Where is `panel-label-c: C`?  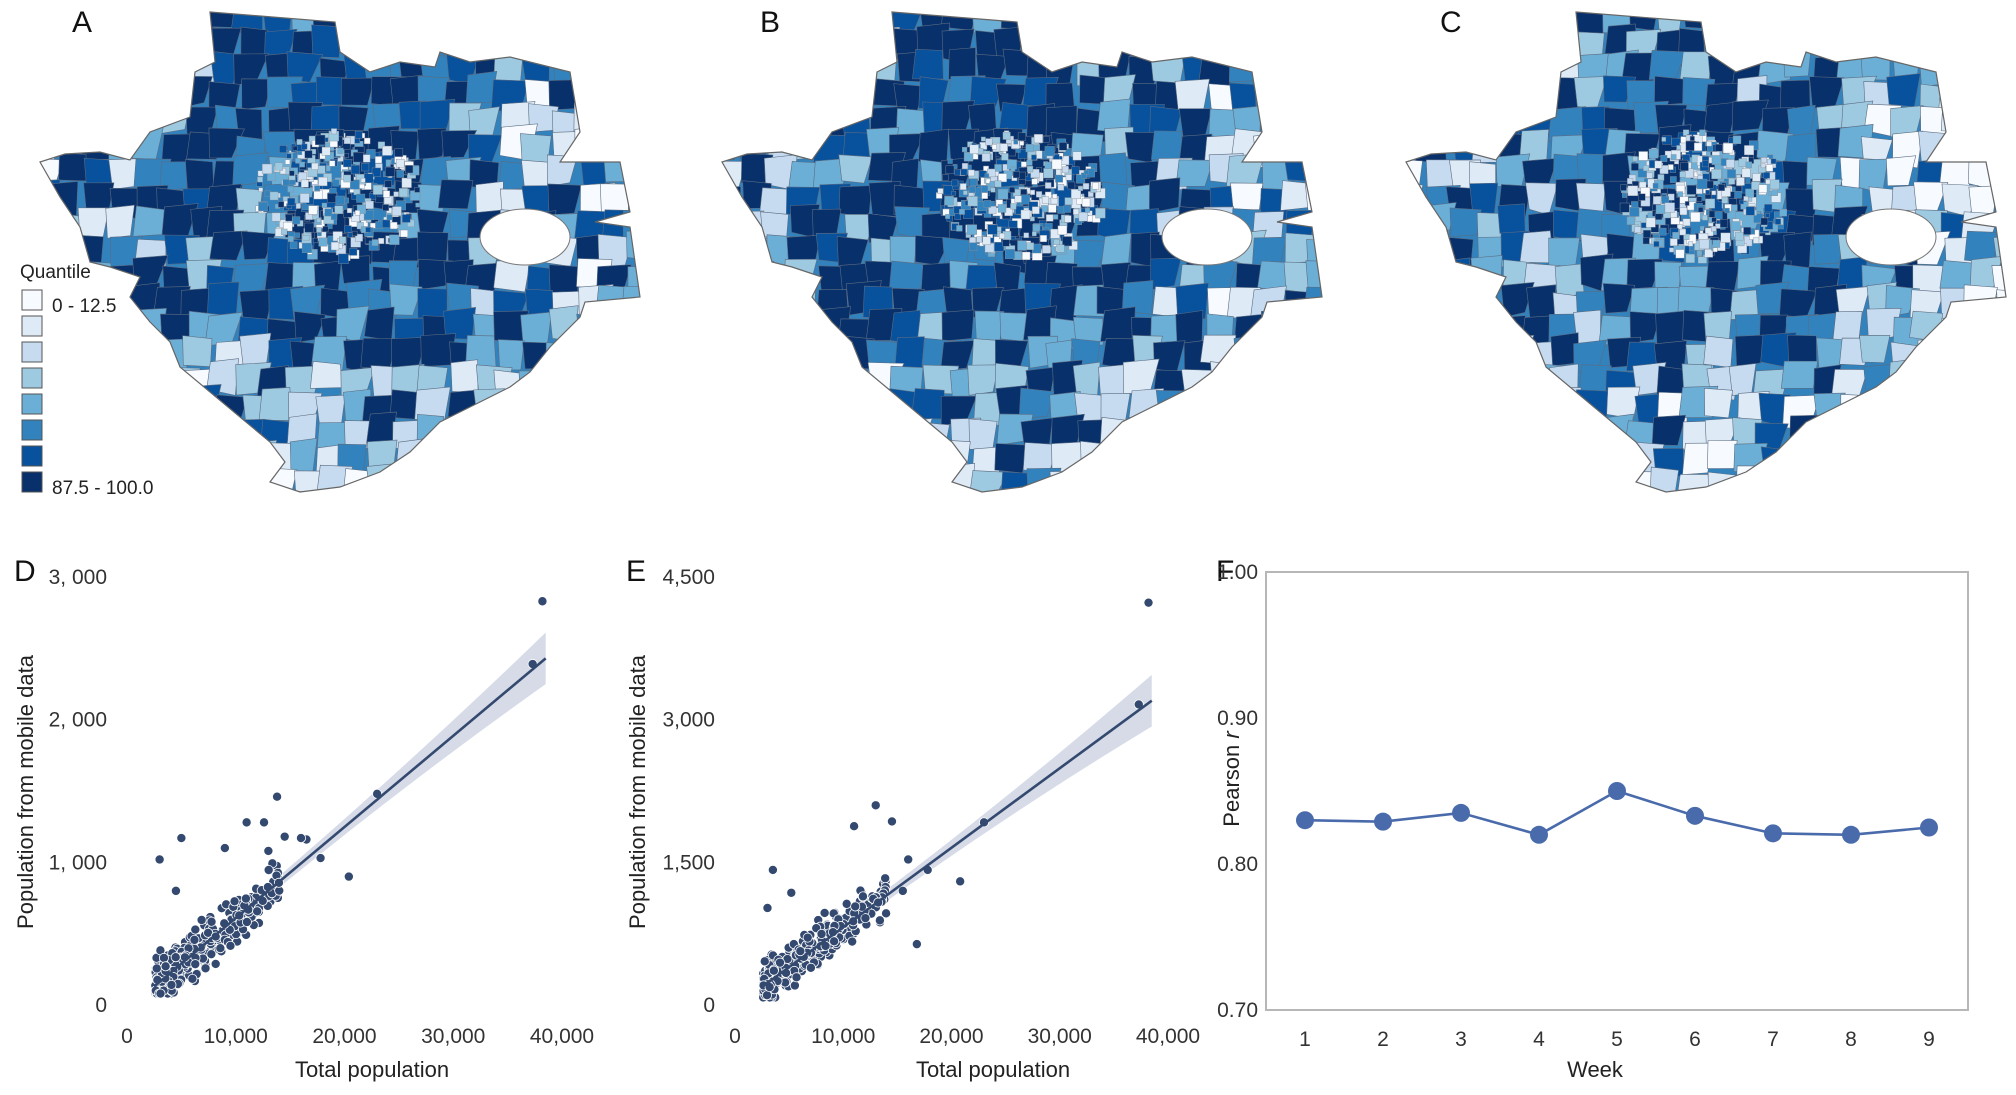
panel-label-c: C is located at coordinates (1451, 22).